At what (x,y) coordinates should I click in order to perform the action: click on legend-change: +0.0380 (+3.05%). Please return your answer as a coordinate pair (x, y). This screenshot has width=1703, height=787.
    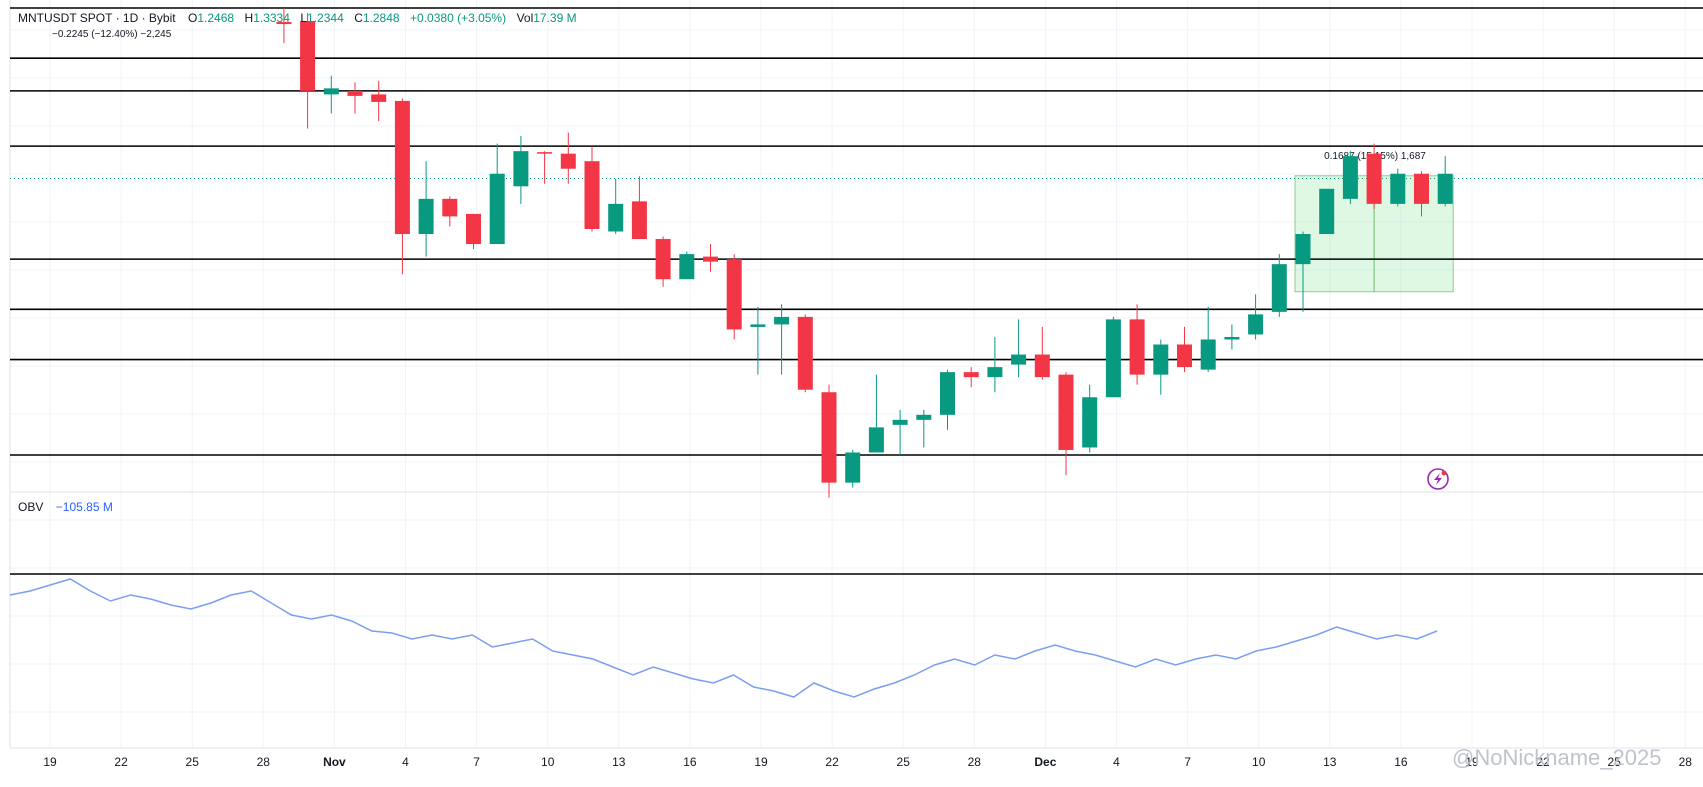
    Looking at the image, I should click on (458, 18).